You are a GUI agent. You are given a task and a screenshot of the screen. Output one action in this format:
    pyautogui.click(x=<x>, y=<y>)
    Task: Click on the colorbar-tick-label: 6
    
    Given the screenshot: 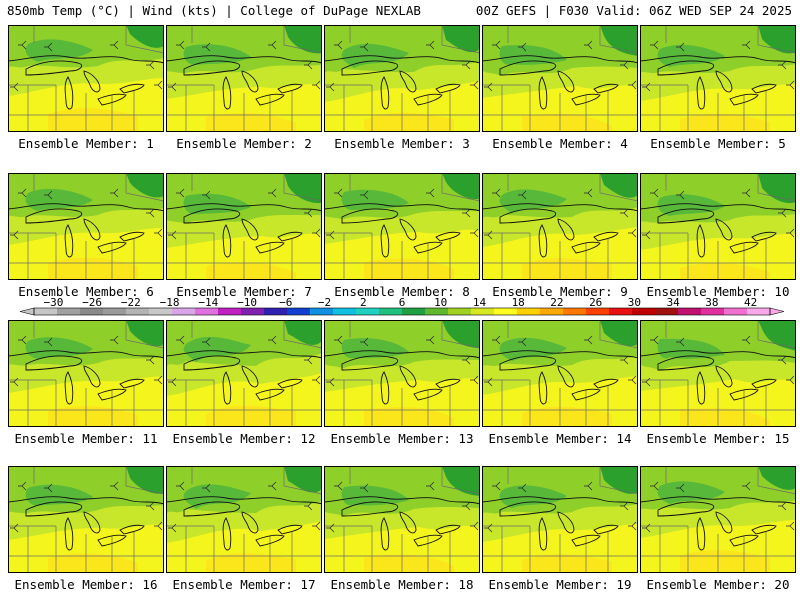 What is the action you would take?
    pyautogui.click(x=402, y=303)
    